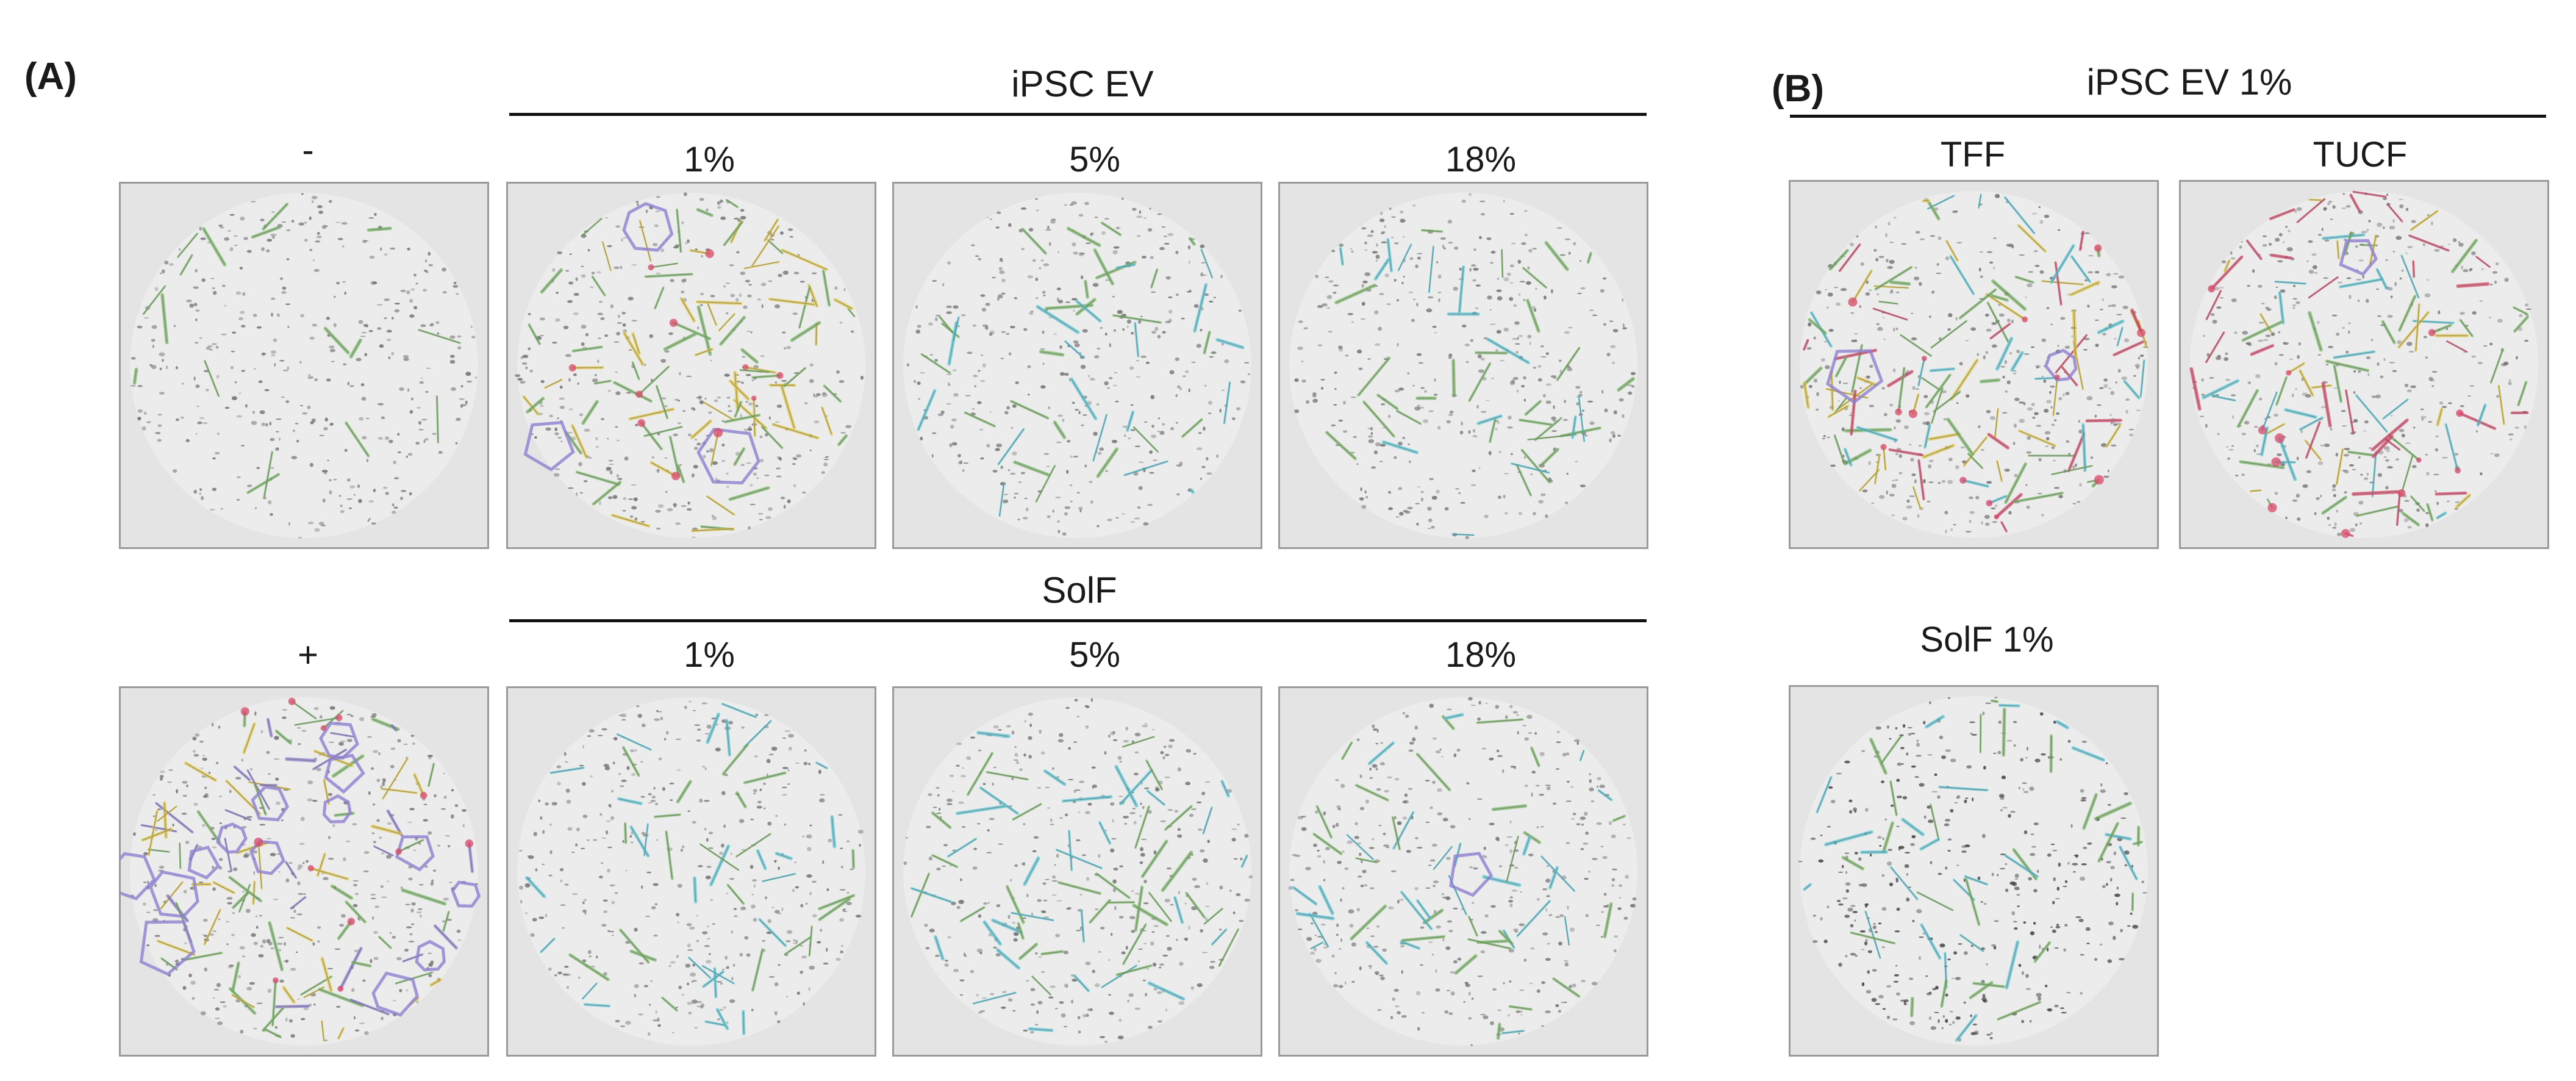 The height and width of the screenshot is (1081, 2576). What do you see at coordinates (709, 159) in the screenshot?
I see `ipsc-ev-dose-1-label: 1%` at bounding box center [709, 159].